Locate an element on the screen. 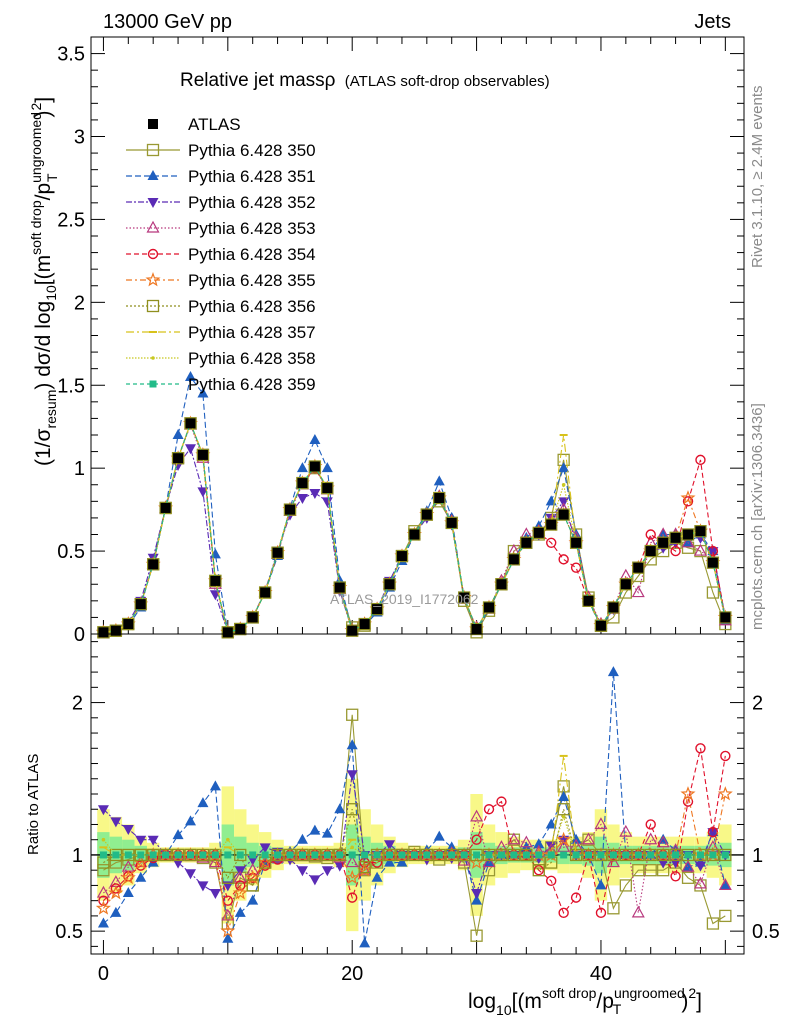 The width and height of the screenshot is (786, 1024). header-left: 13000 GeV pp is located at coordinates (167, 22).